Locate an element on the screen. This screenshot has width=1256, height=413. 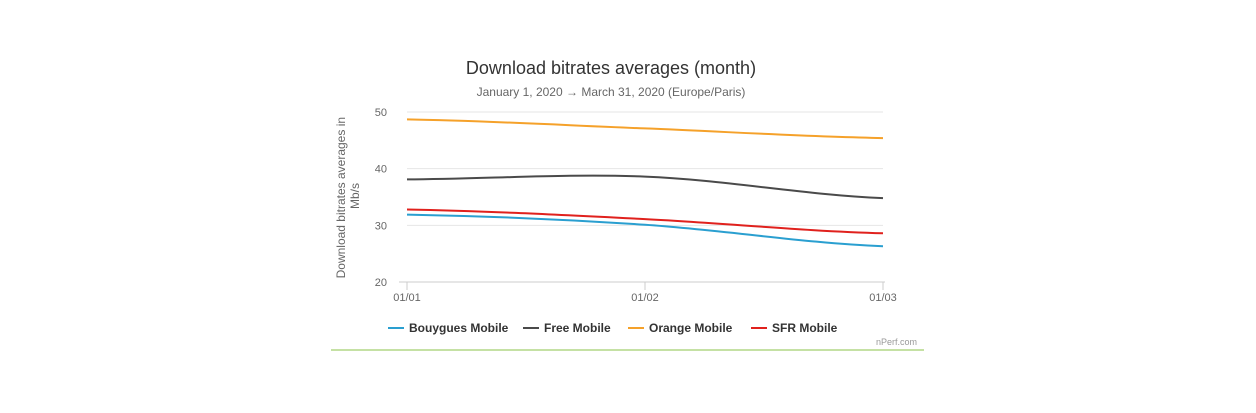
legend-label: Free Mobile is located at coordinates (577, 328).